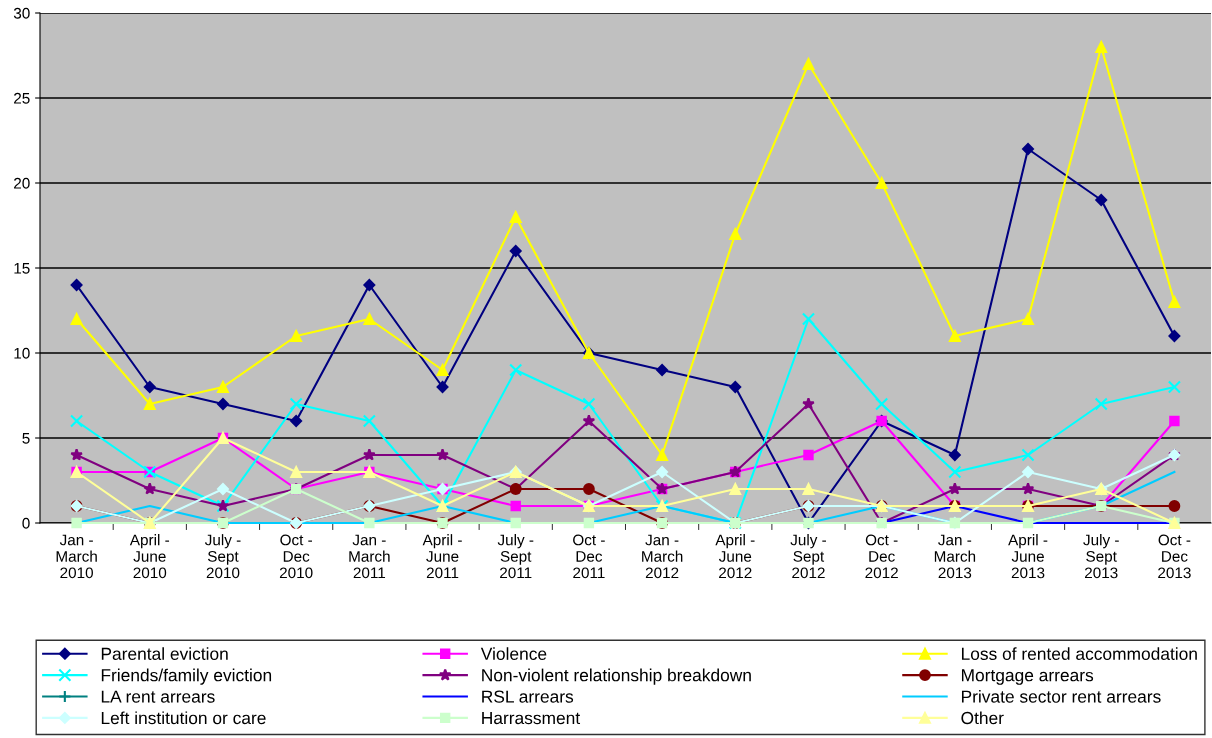  What do you see at coordinates (222, 556) in the screenshot?
I see `x-tick-label: July - Sept 2010` at bounding box center [222, 556].